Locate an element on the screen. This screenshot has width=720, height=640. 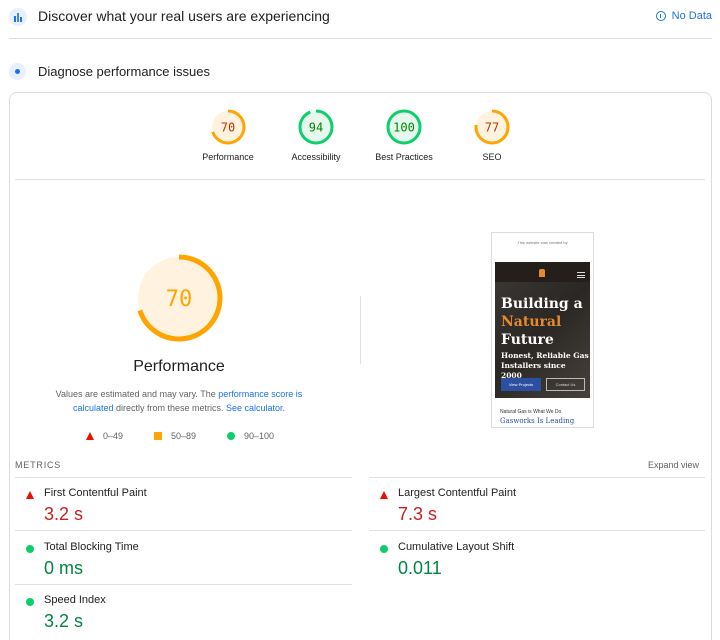
heading-line: Future is located at coordinates (527, 340).